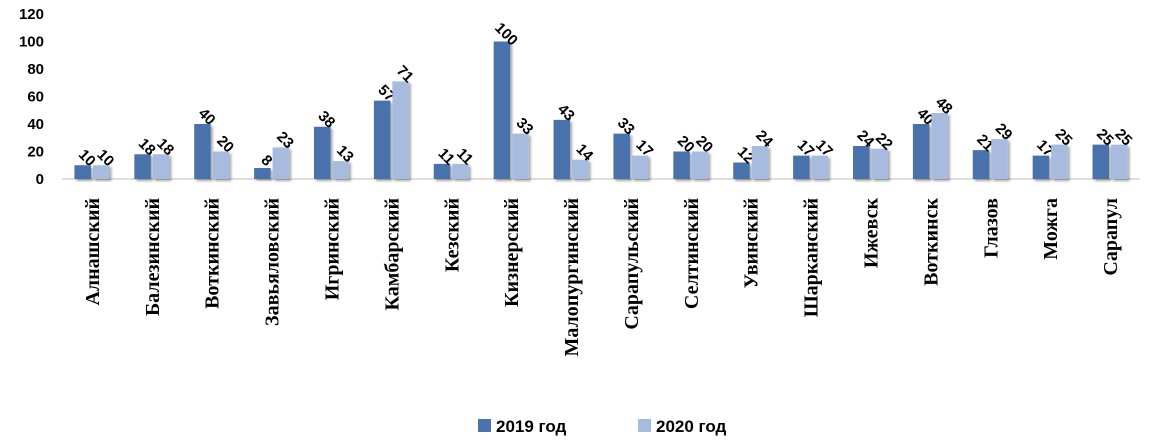 This screenshot has height=441, width=1165. I want to click on category-label: Сарапульский, so click(632, 264).